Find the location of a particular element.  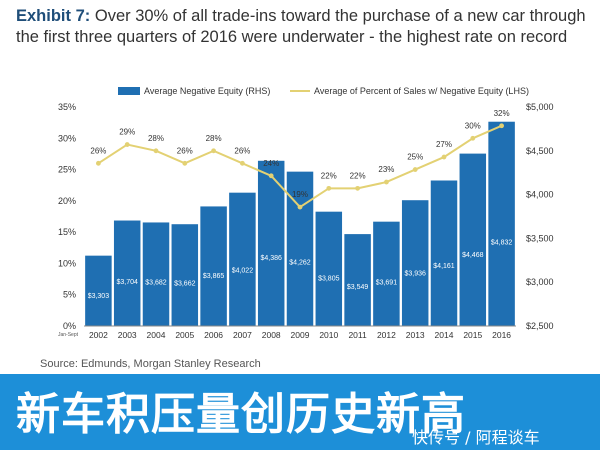

x-tick-label: 2012 is located at coordinates (386, 335).